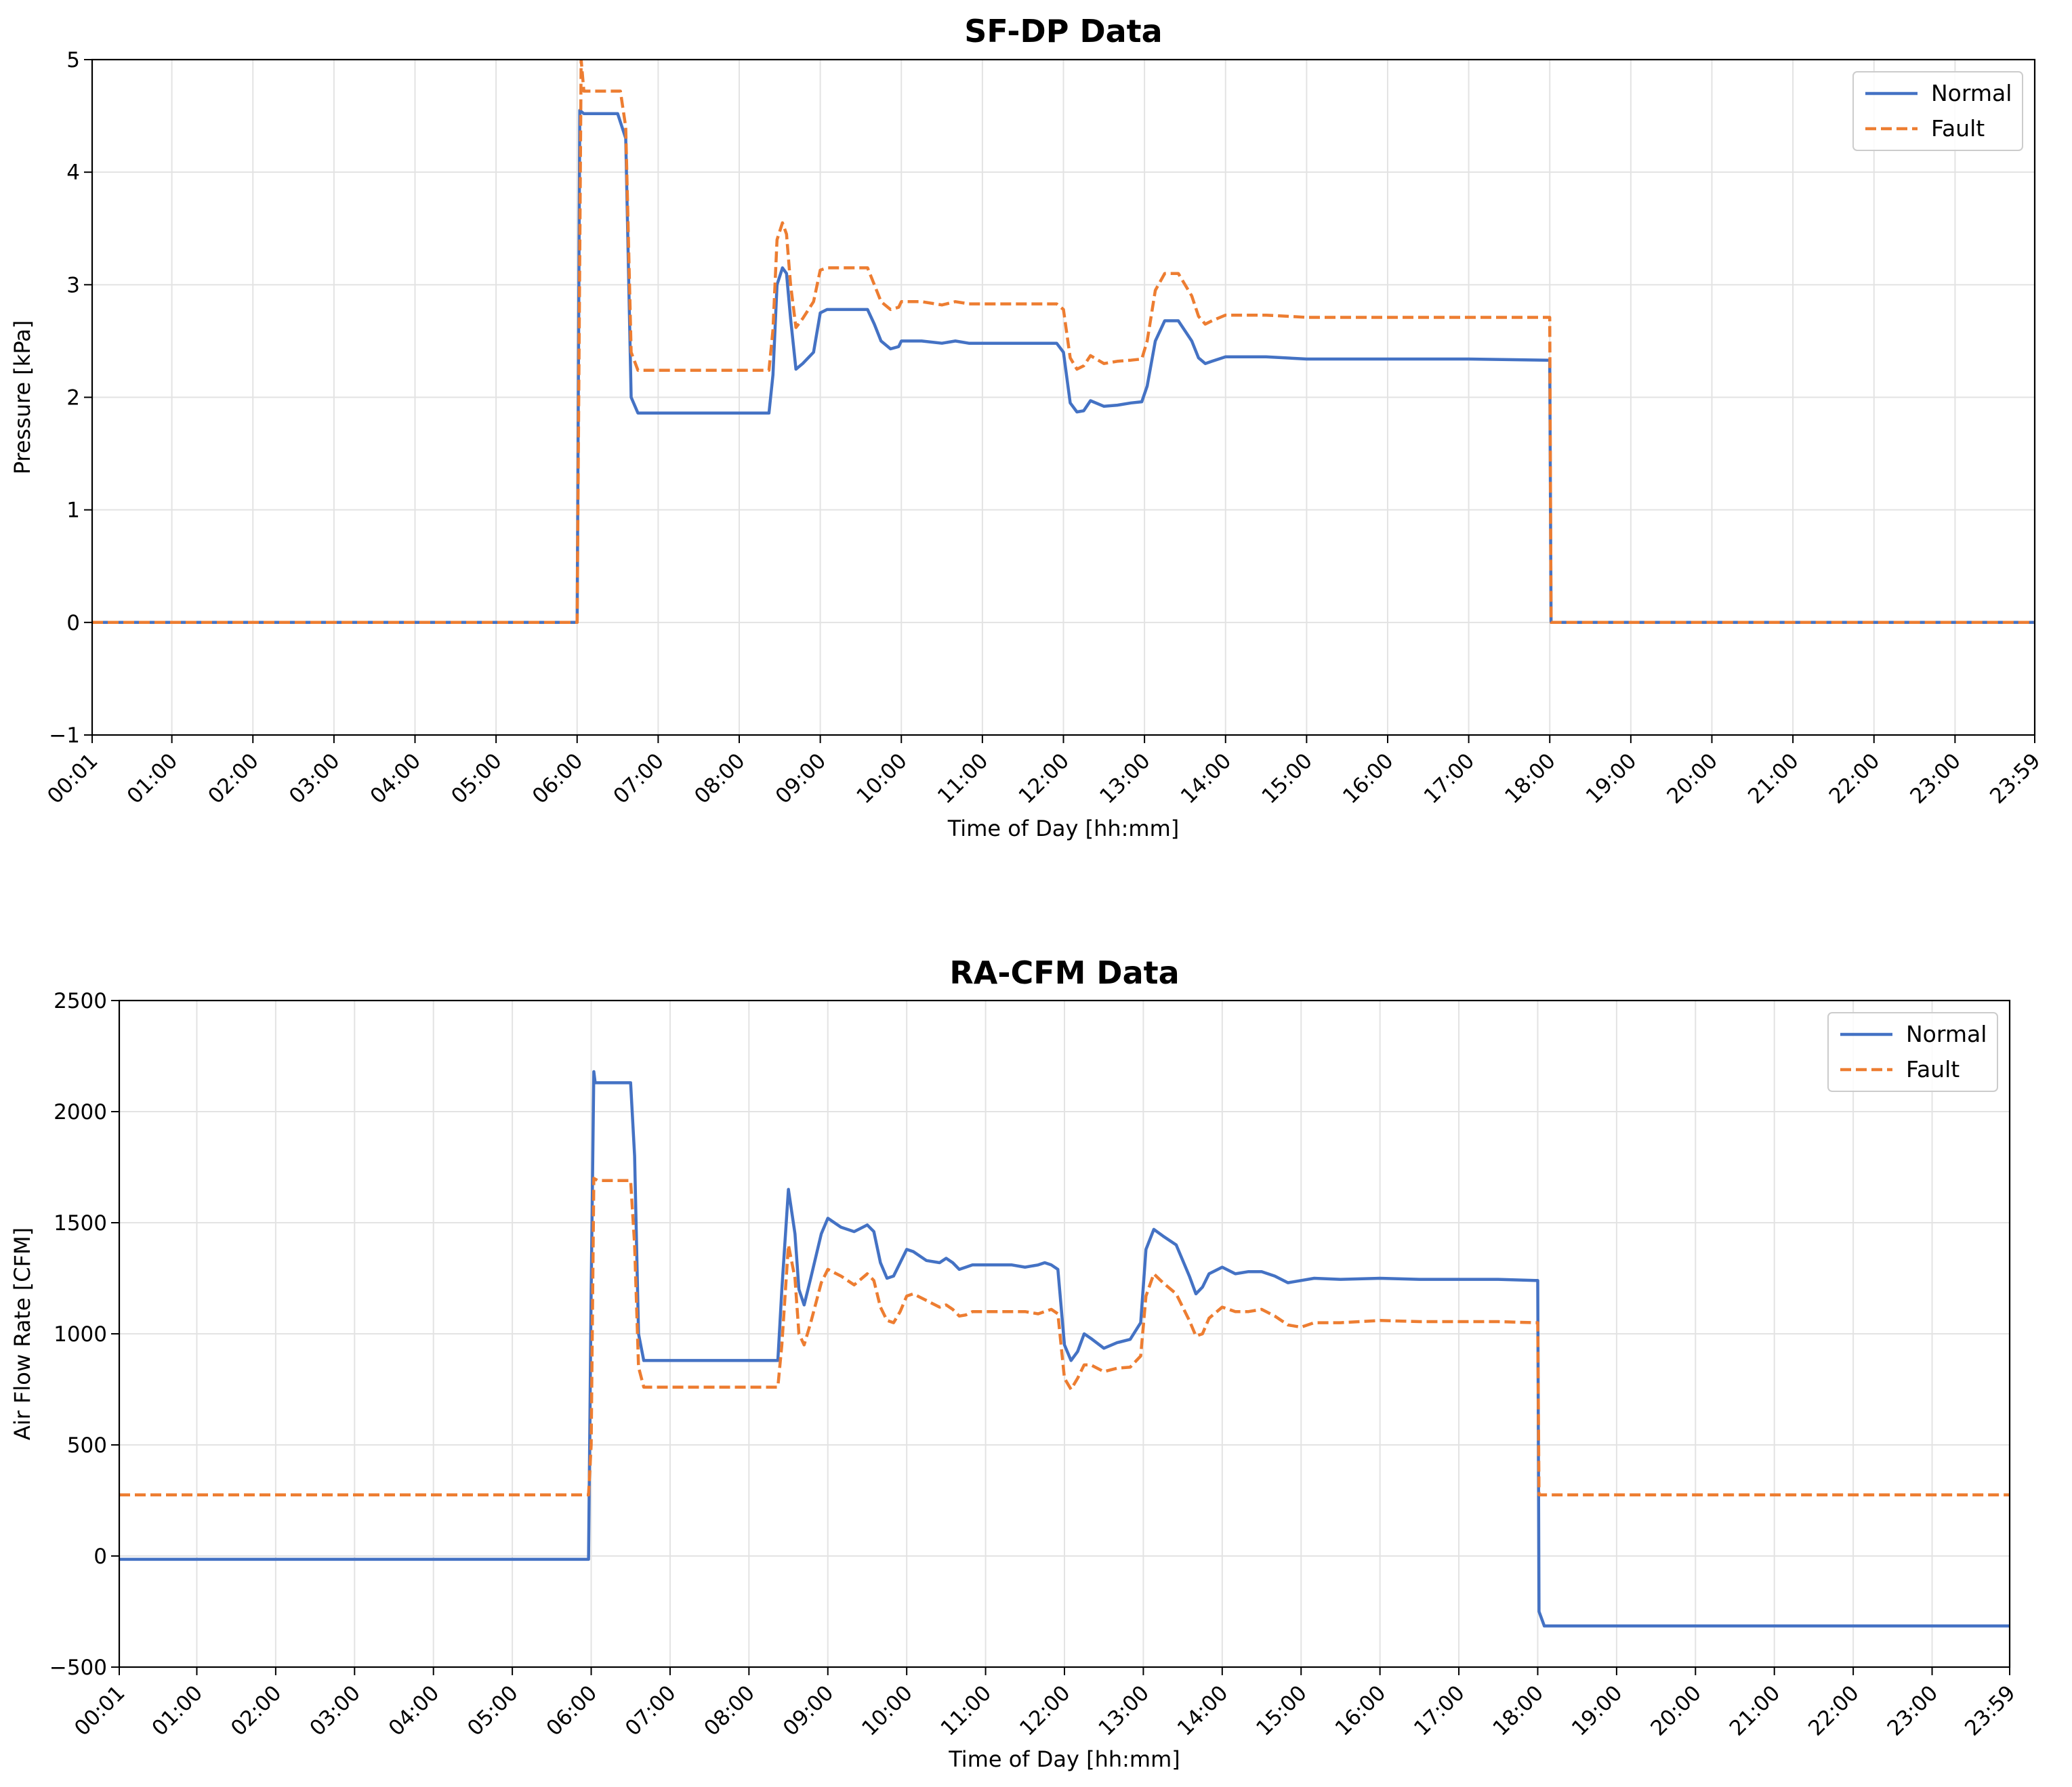  What do you see at coordinates (1064, 972) in the screenshot?
I see `chart-title: RA-CFM Data` at bounding box center [1064, 972].